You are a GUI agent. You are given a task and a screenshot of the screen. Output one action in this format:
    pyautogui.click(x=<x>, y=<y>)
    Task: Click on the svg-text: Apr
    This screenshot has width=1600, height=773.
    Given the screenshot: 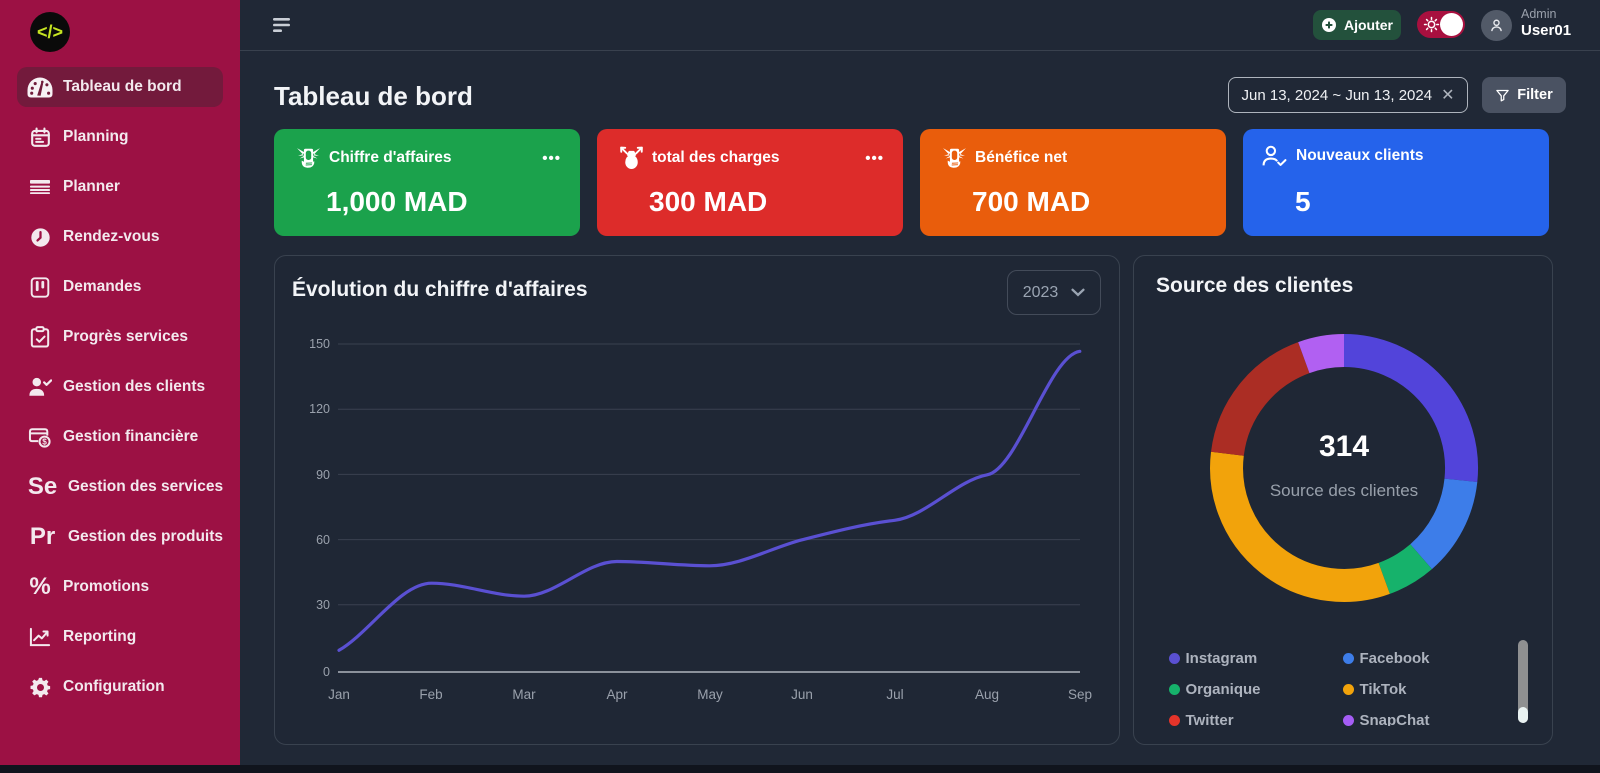 What is the action you would take?
    pyautogui.click(x=617, y=694)
    